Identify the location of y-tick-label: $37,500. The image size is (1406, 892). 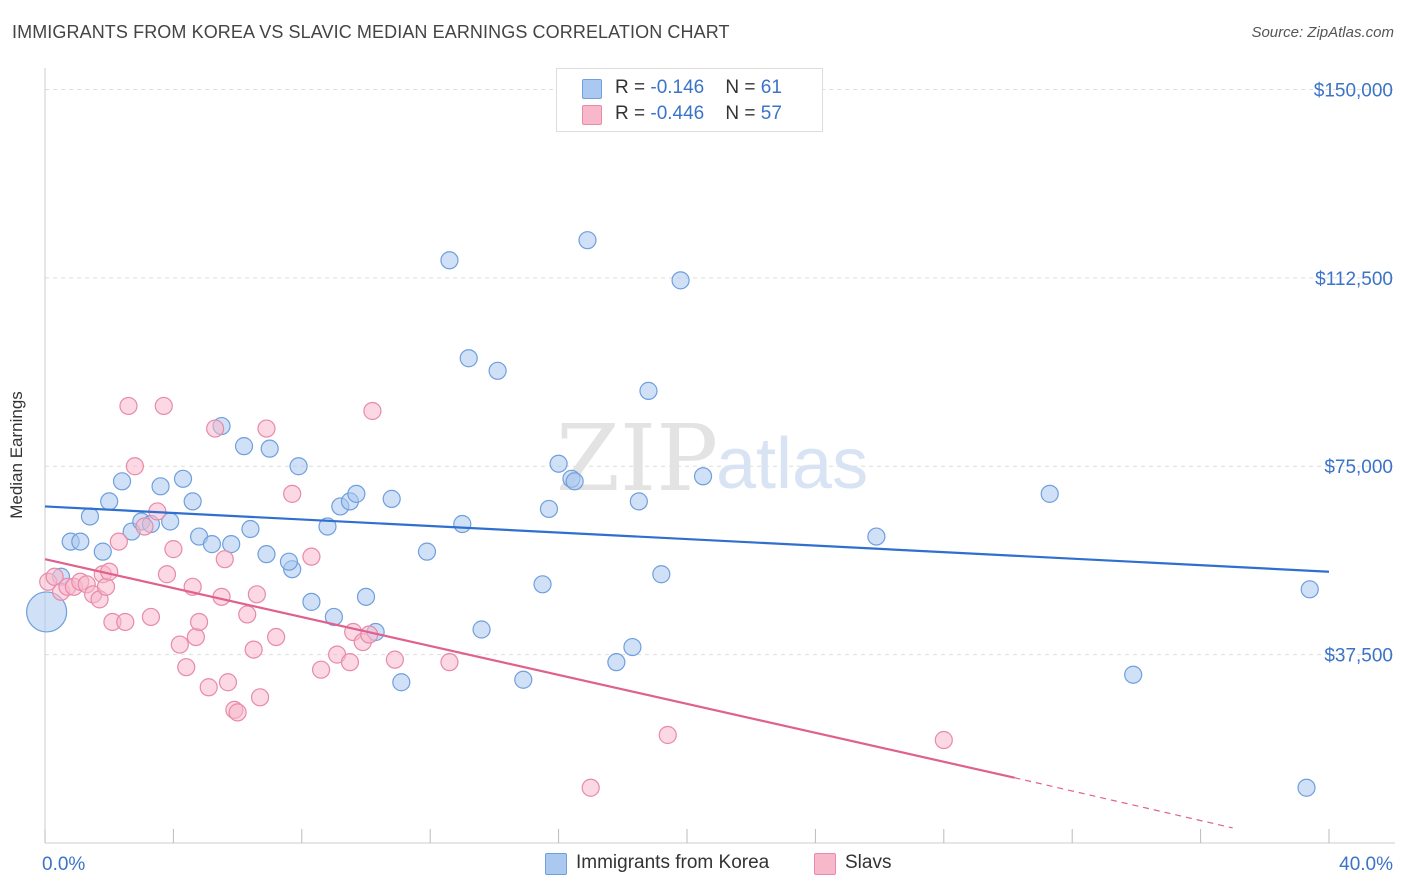
(1358, 656).